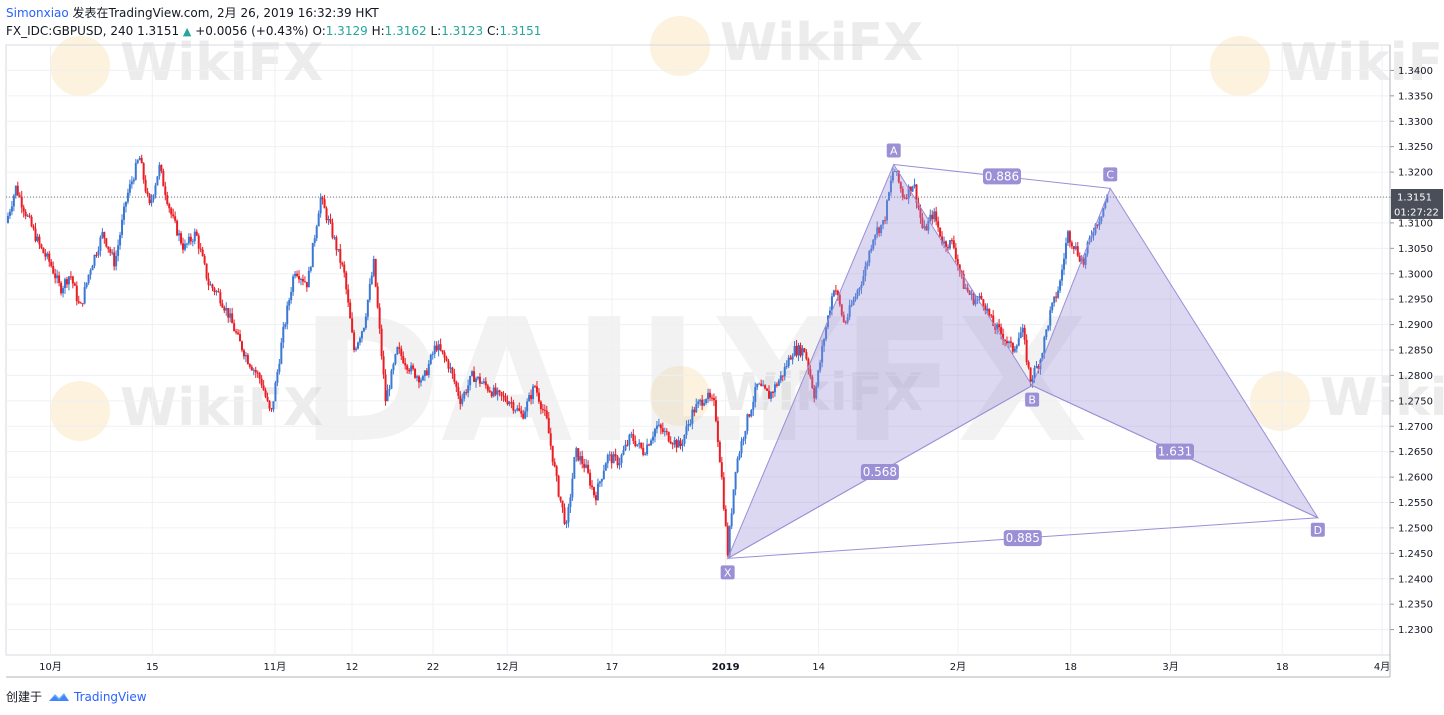 The height and width of the screenshot is (715, 1444). Describe the element at coordinates (97, 697) in the screenshot. I see `tradingview-link: TradingView` at that location.